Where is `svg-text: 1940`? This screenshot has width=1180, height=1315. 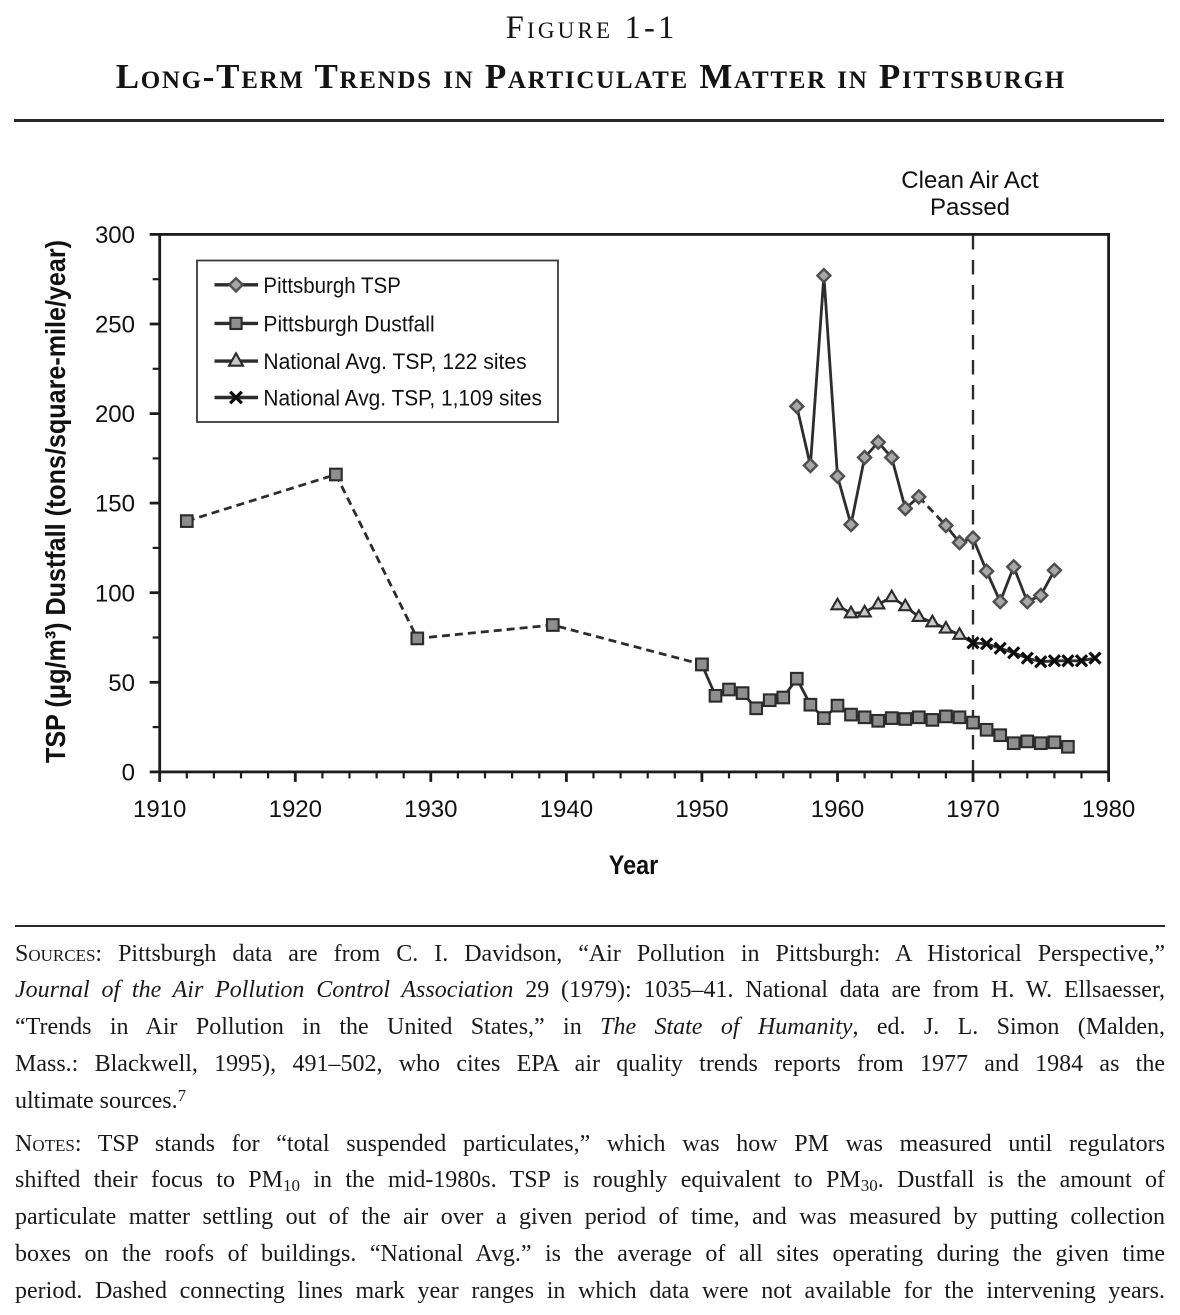 svg-text: 1940 is located at coordinates (566, 809).